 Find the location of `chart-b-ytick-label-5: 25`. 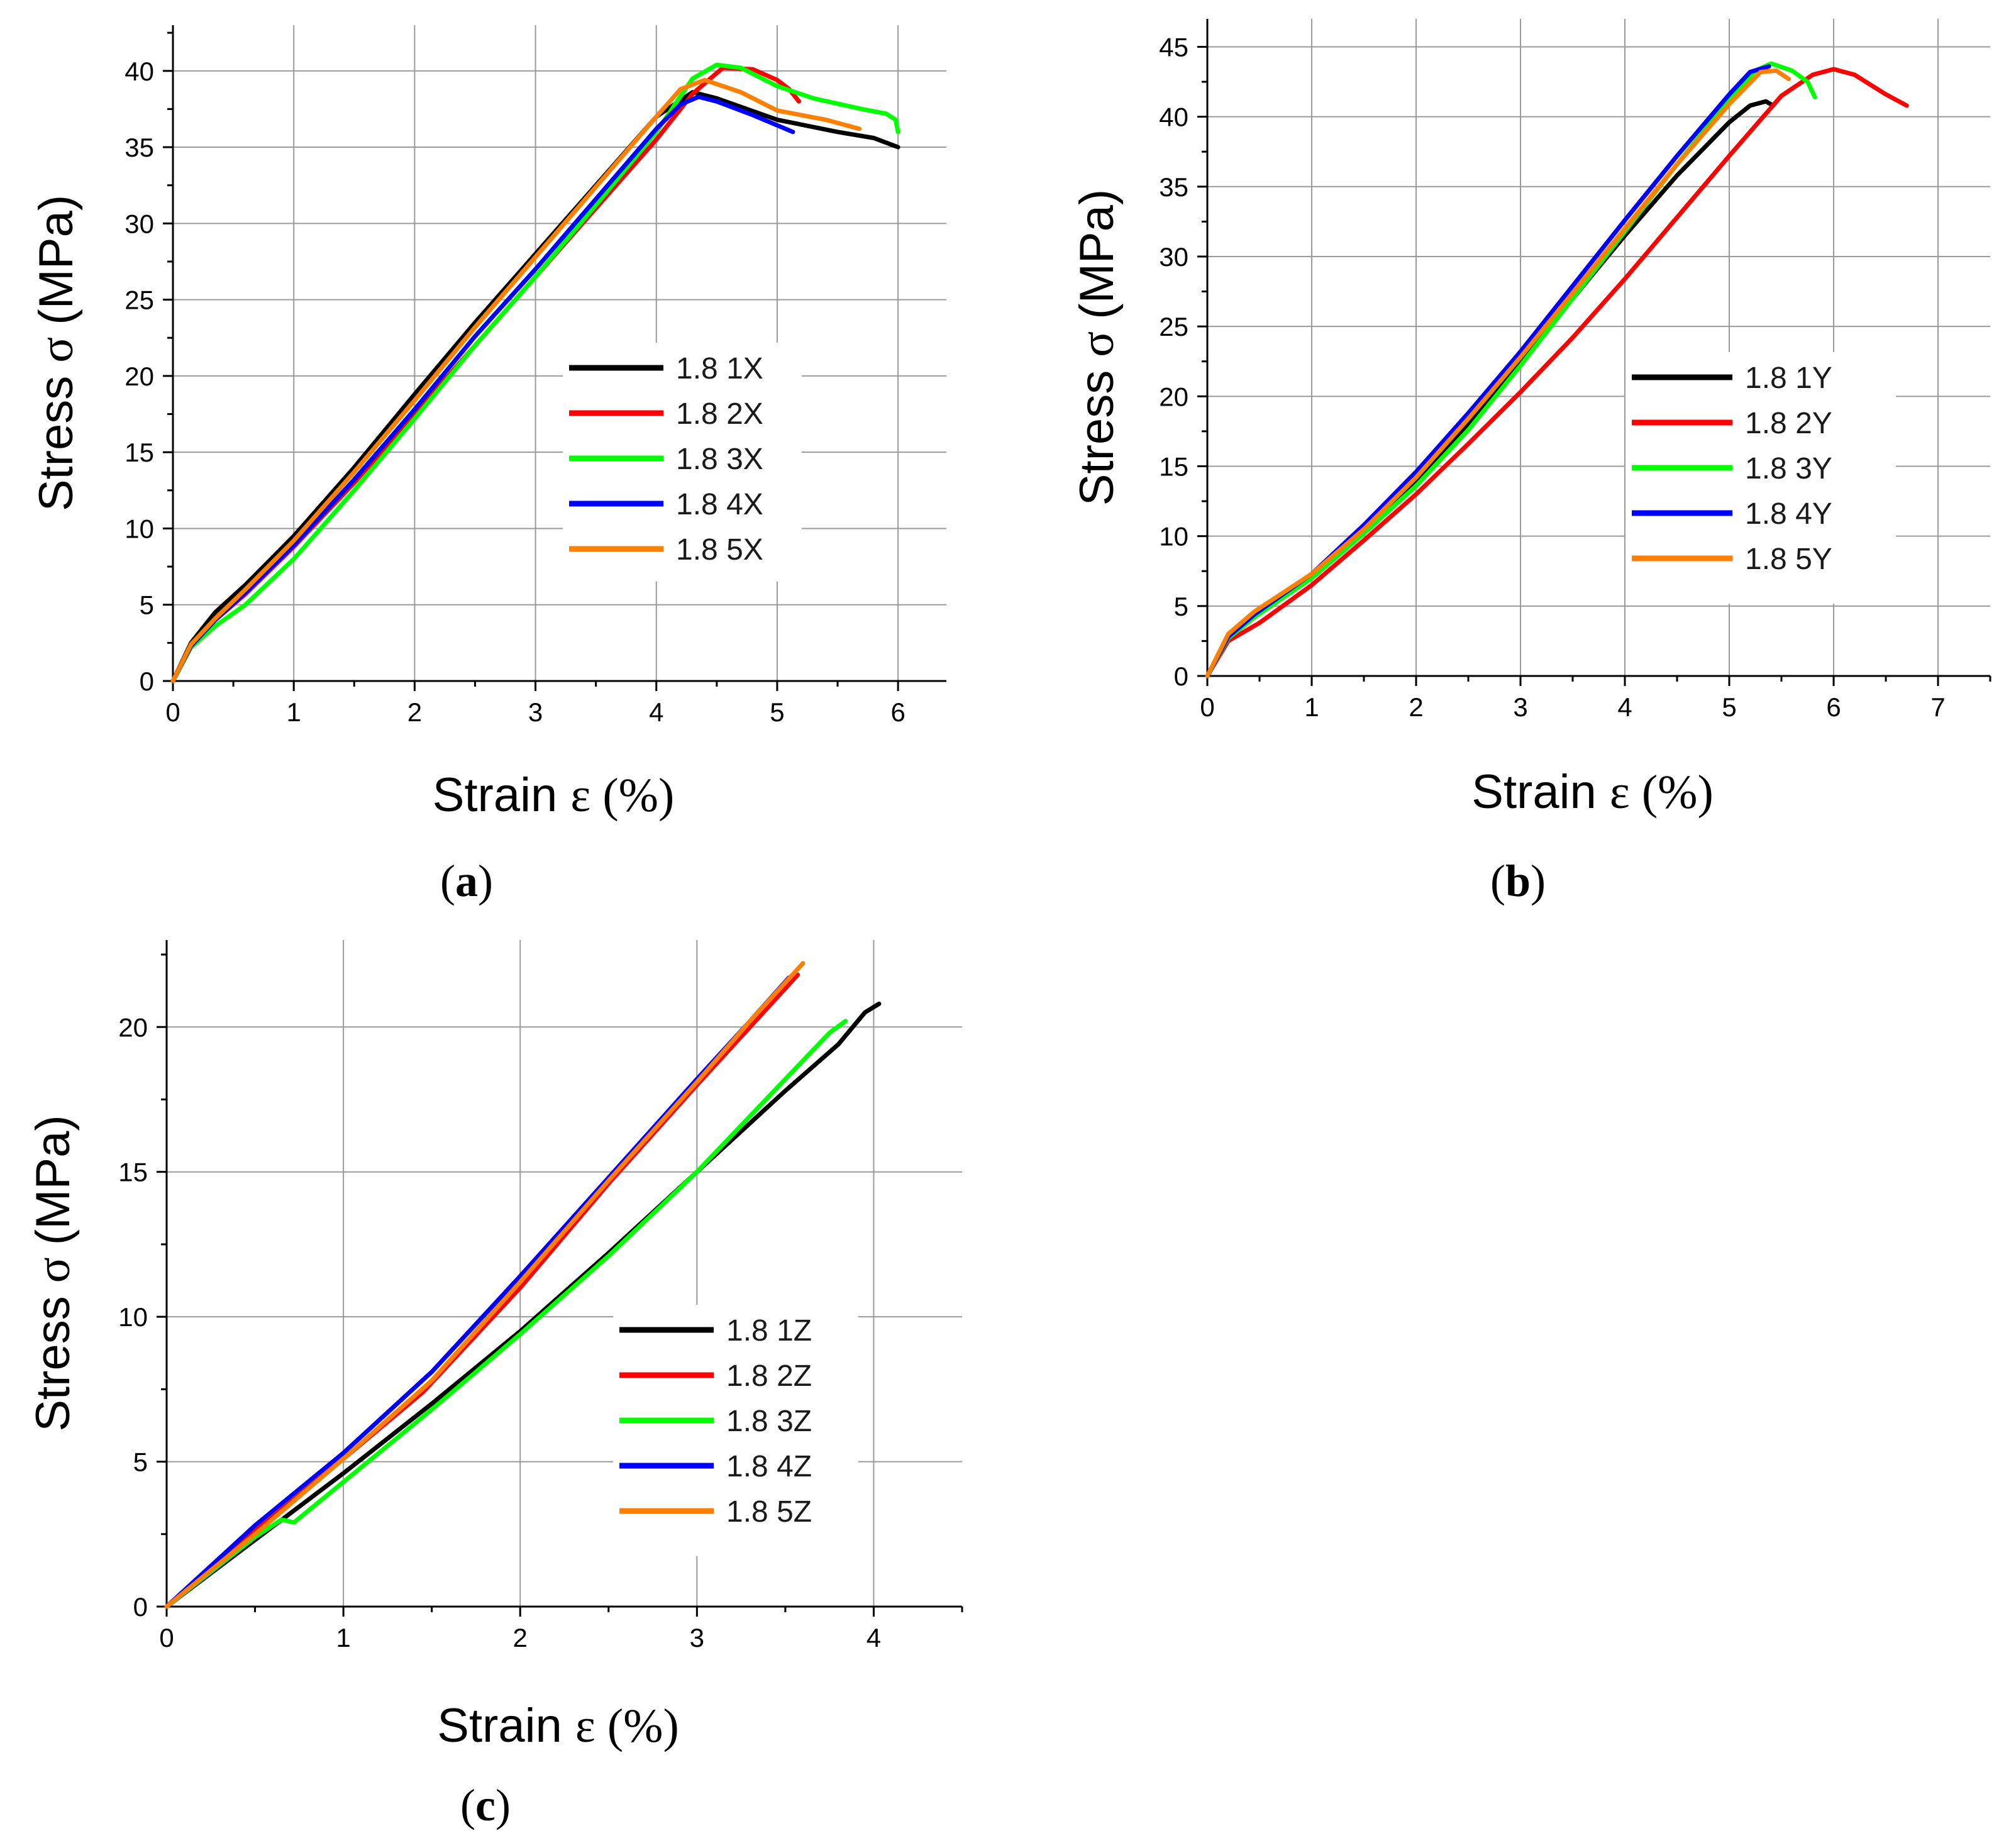

chart-b-ytick-label-5: 25 is located at coordinates (1173, 326).